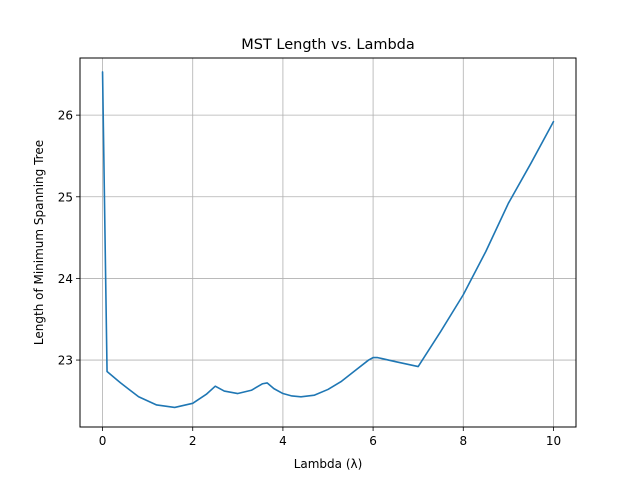  I want to click on x-tick-label: 8, so click(463, 441).